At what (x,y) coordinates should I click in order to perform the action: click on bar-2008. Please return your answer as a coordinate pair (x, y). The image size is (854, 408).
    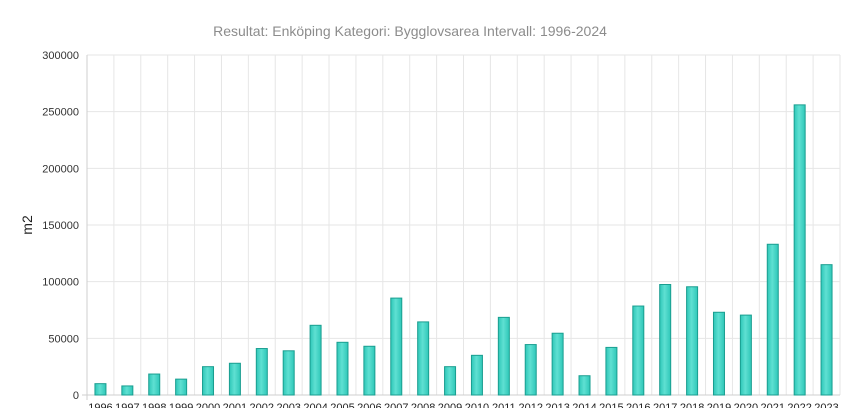
    Looking at the image, I should click on (423, 358).